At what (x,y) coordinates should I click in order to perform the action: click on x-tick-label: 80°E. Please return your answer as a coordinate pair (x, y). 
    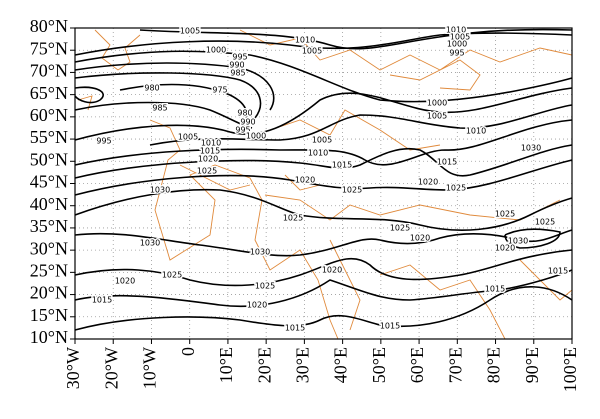
    Looking at the image, I should click on (494, 365).